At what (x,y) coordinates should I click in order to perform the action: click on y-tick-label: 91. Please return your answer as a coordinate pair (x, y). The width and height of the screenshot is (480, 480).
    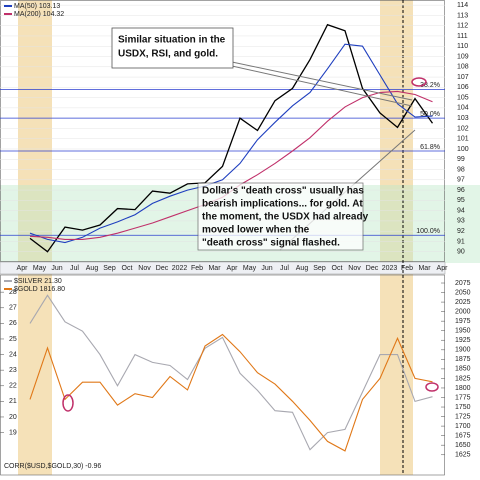
    Looking at the image, I should click on (461, 241).